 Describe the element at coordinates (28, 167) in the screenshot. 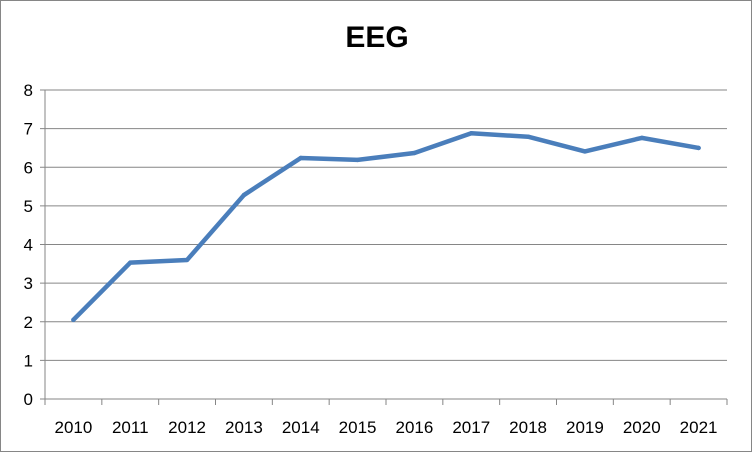

I see `y-tick-label: 6` at that location.